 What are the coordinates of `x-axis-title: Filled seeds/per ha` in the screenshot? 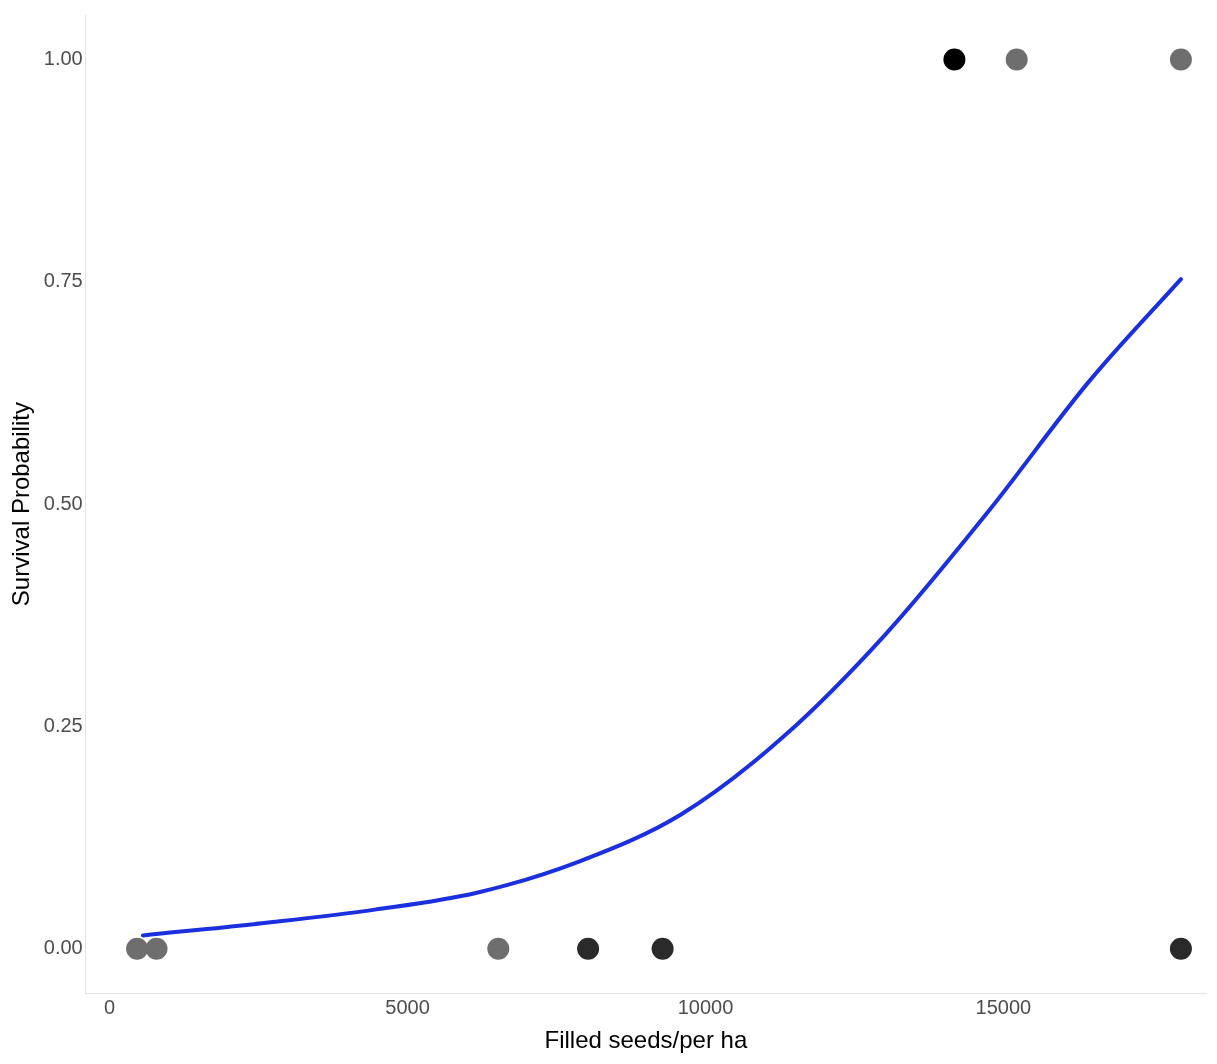 It's located at (646, 1040).